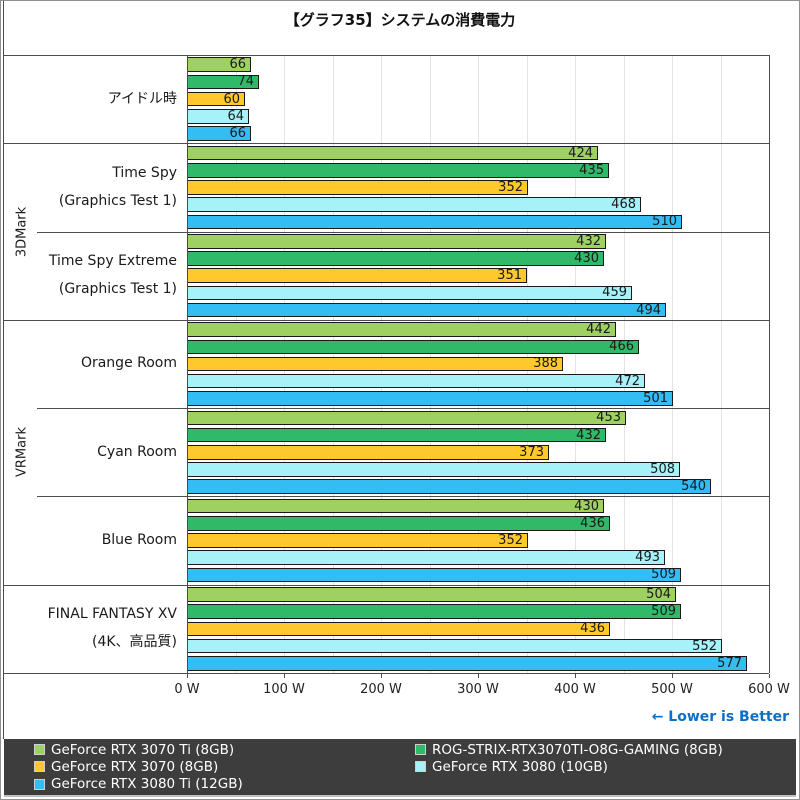 This screenshot has width=800, height=800. I want to click on bar: 436, so click(398, 629).